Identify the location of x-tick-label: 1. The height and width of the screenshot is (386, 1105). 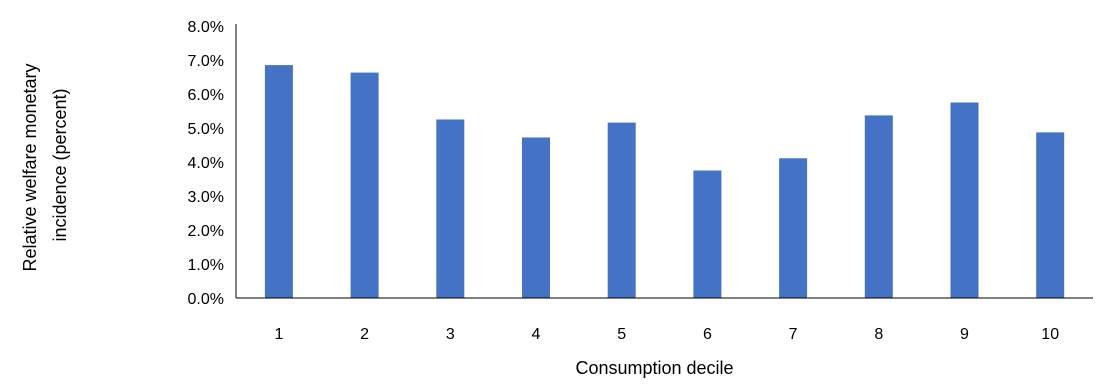
(278, 334).